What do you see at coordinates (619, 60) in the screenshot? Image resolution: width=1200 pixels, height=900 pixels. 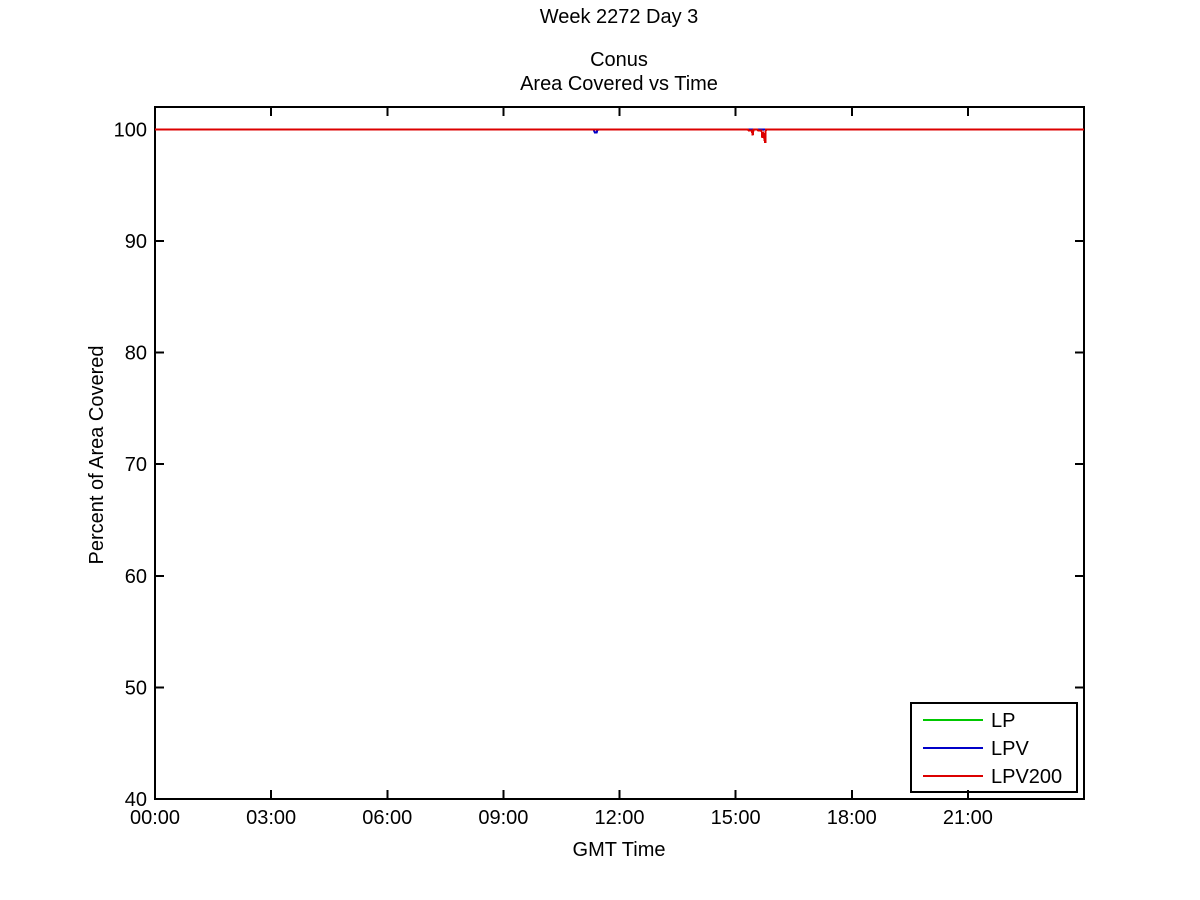 I see `chart-subtitle-region: Conus` at bounding box center [619, 60].